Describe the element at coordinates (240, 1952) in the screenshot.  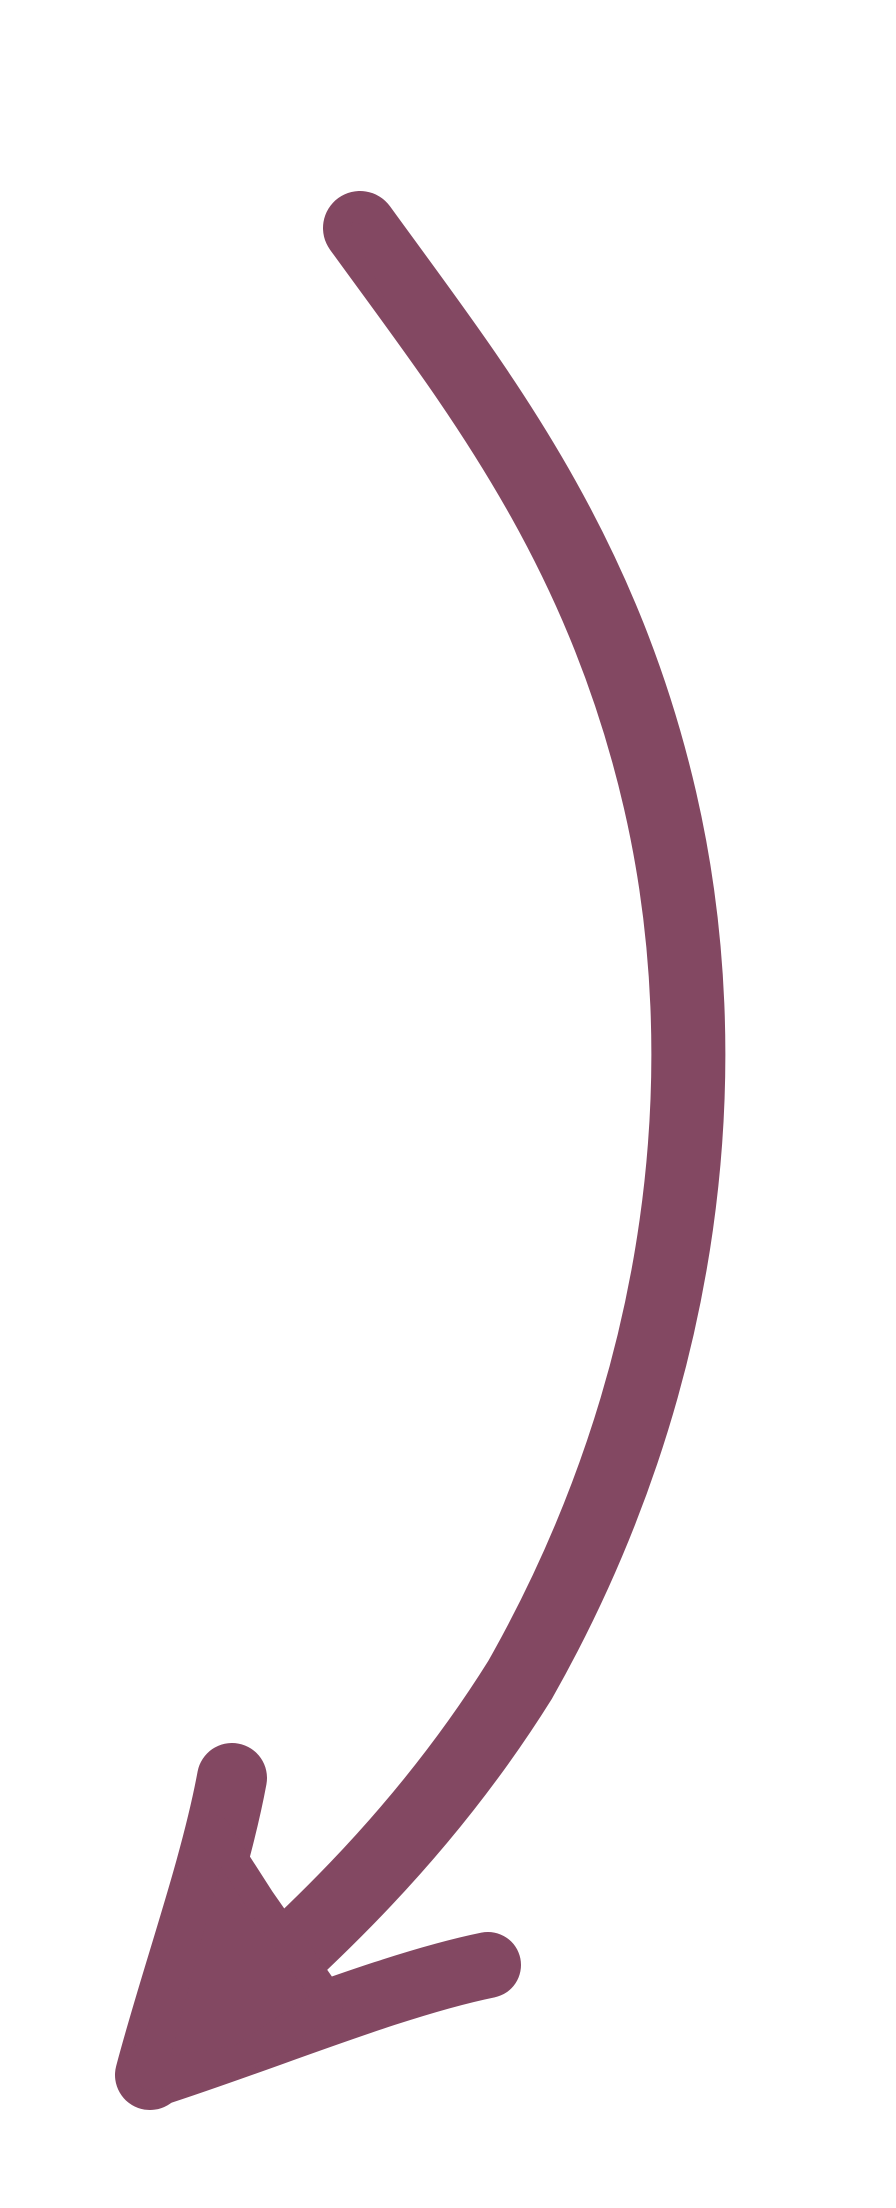
I see `arrow-head-fill` at that location.